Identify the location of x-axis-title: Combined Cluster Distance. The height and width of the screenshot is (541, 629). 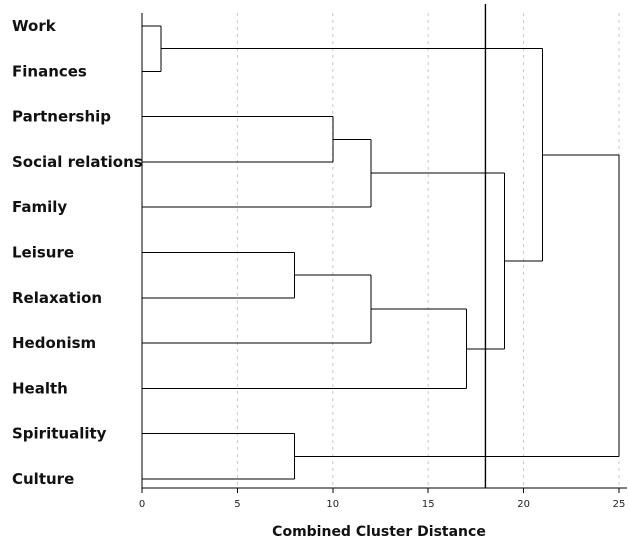
(379, 532).